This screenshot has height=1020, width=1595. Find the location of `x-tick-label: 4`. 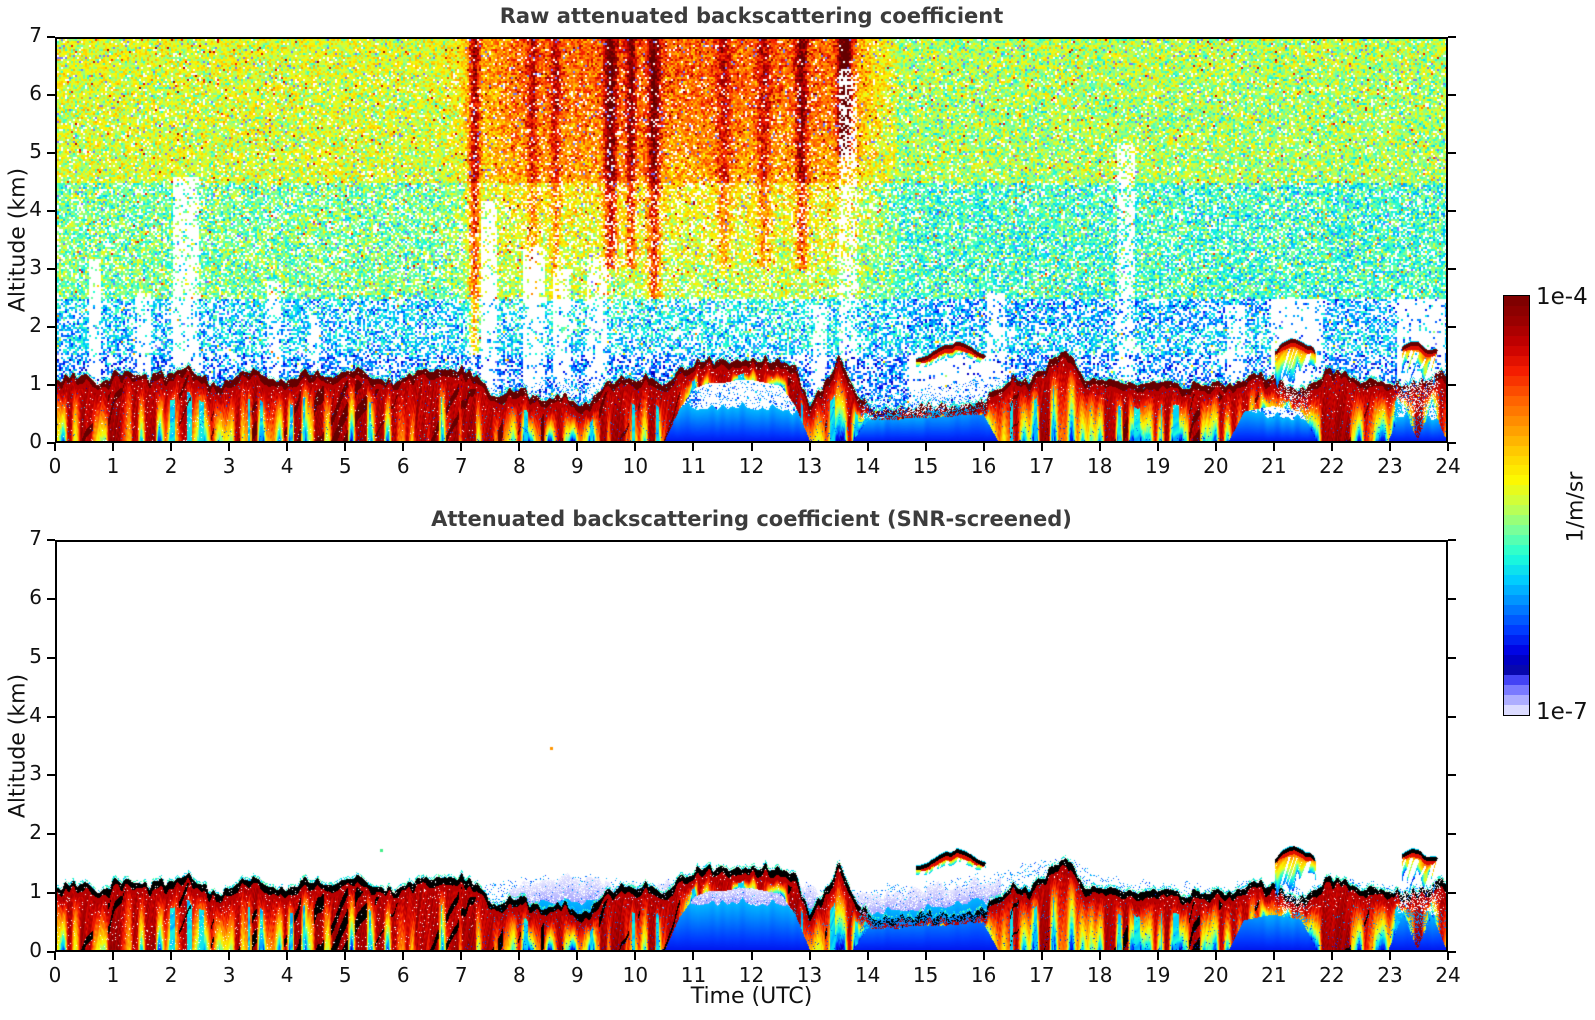

x-tick-label: 4 is located at coordinates (287, 975).